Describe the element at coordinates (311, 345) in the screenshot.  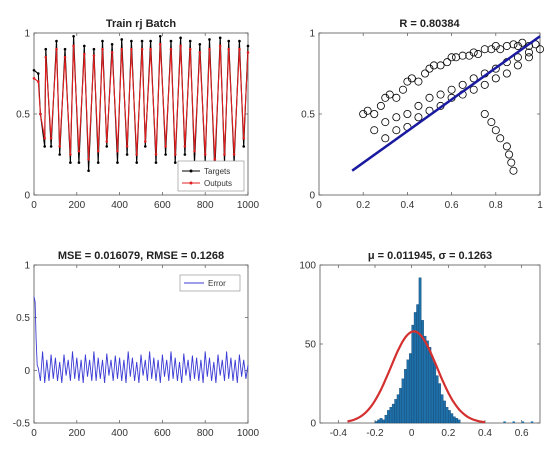
I see `y-tick-label: 50` at that location.